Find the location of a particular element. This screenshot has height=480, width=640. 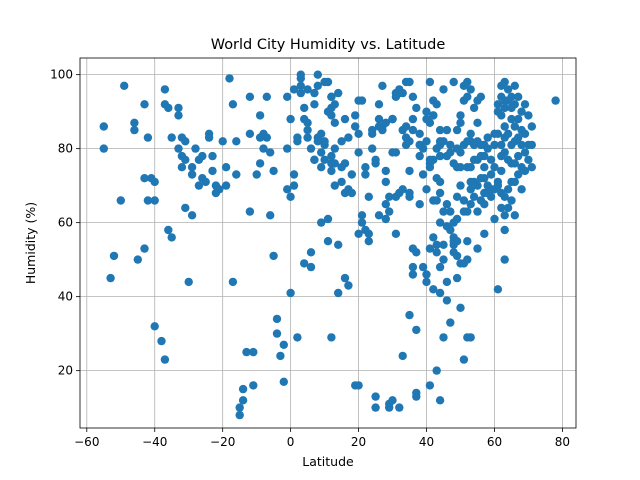

x-tick-label: −20 is located at coordinates (222, 442).